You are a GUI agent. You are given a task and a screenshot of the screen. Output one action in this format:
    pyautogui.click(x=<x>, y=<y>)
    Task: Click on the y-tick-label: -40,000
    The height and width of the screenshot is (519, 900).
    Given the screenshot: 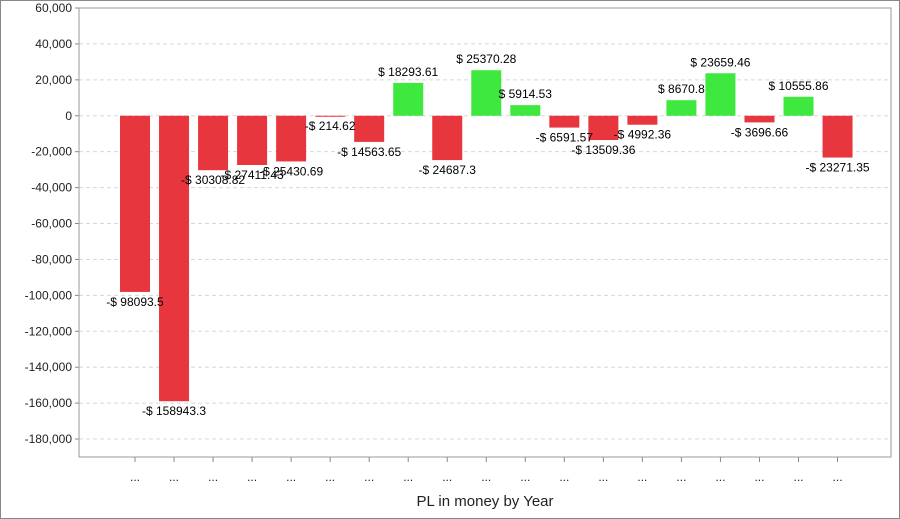 What is the action you would take?
    pyautogui.click(x=51, y=188)
    